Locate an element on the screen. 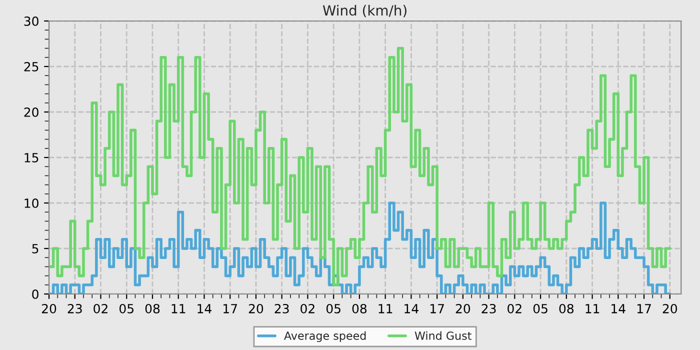 This screenshot has width=700, height=350. y-tick-label: 10 is located at coordinates (31, 203).